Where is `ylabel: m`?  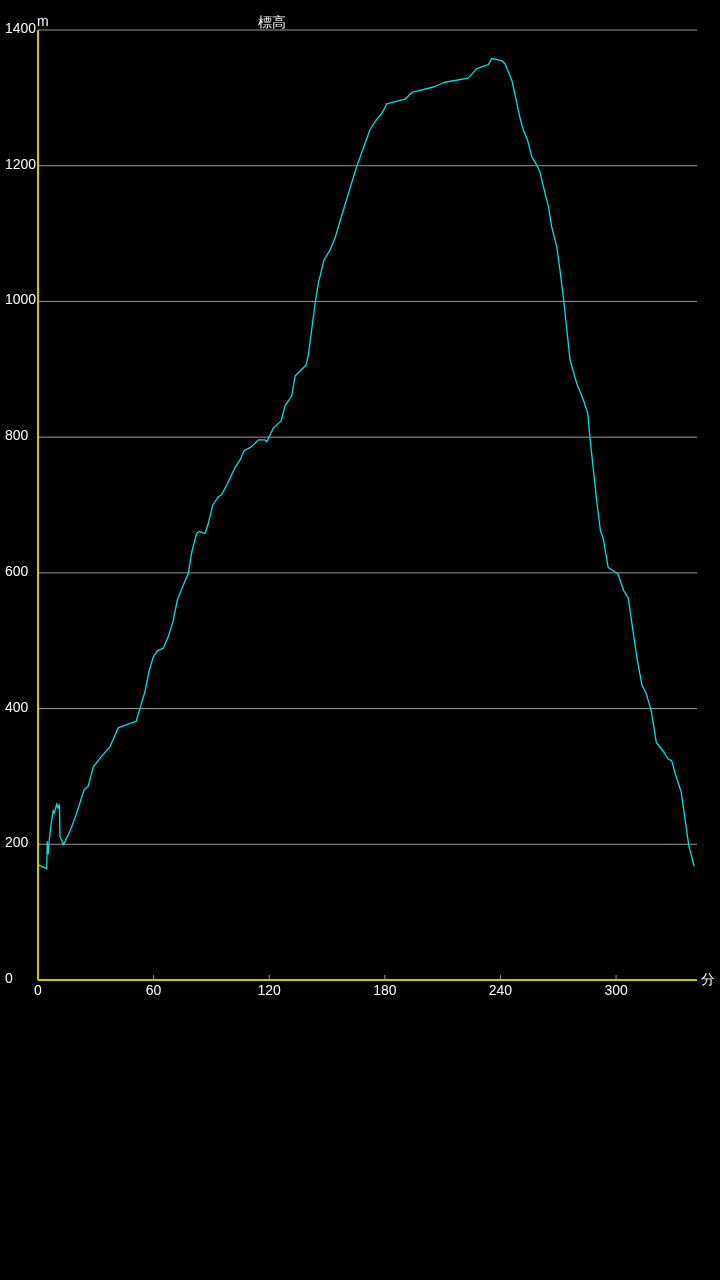 ylabel: m is located at coordinates (43, 21).